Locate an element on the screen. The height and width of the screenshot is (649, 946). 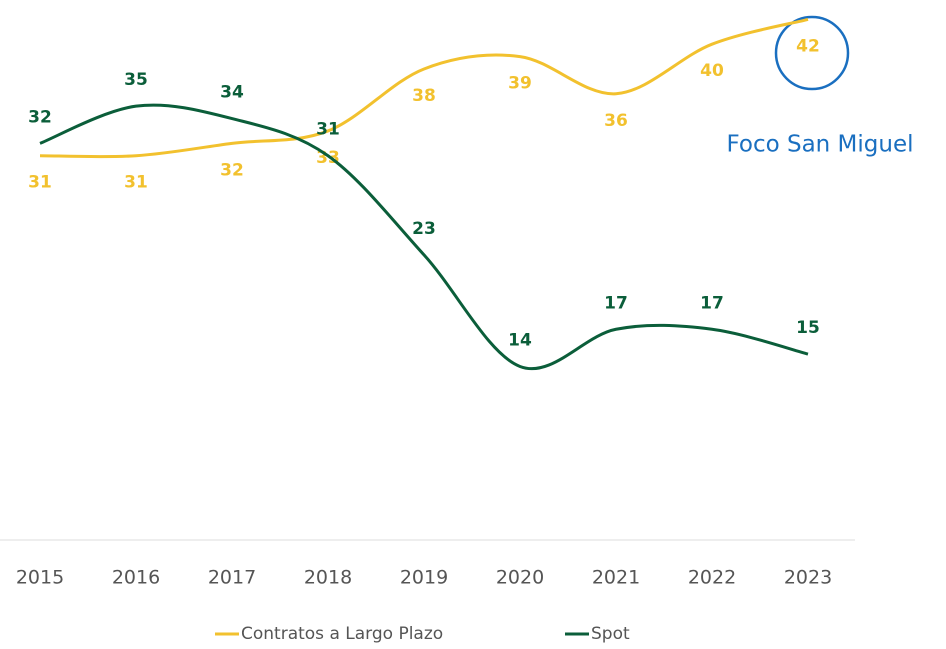
data-label: 38 is located at coordinates (424, 96).